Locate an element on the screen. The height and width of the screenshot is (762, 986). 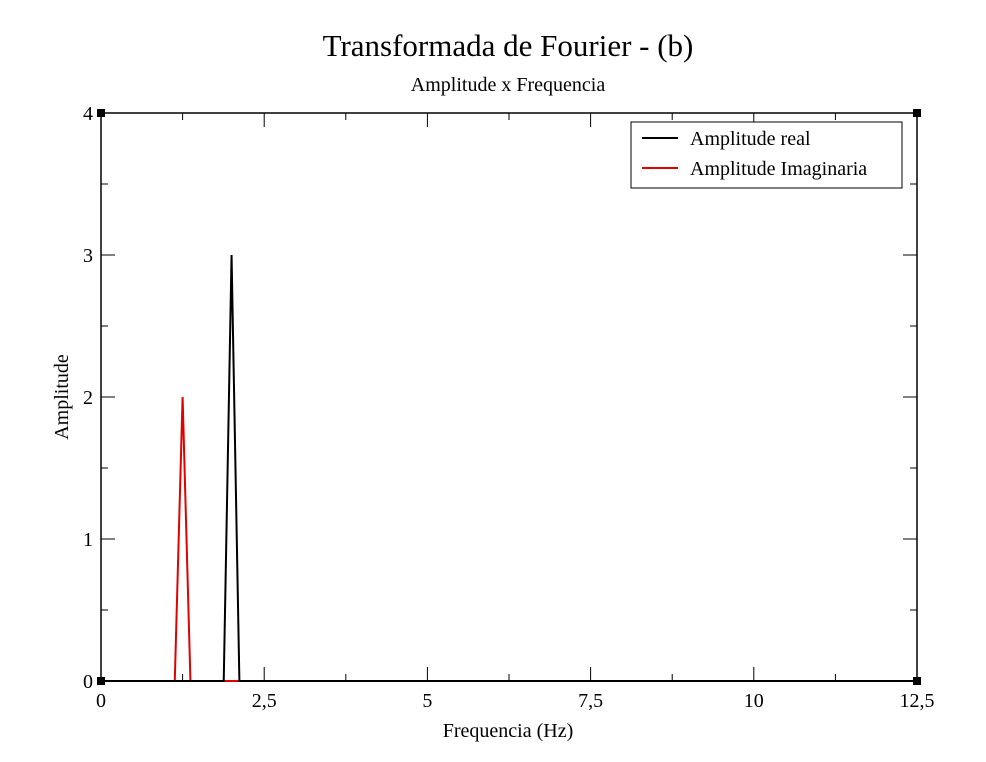
x-tick-label: 10 is located at coordinates (754, 701).